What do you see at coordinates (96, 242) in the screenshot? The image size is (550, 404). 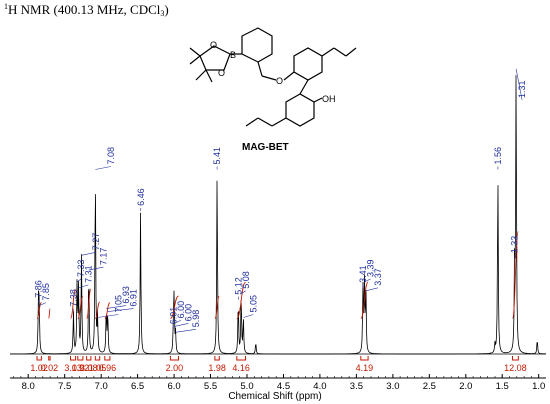 I see `peak-label: 7.27` at bounding box center [96, 242].